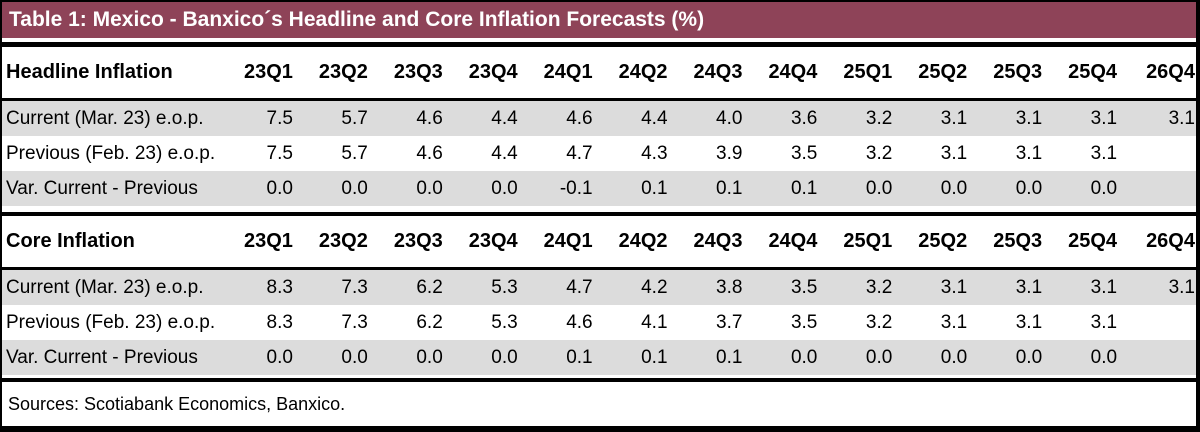  What do you see at coordinates (89, 72) in the screenshot?
I see `section-label: Headline Inflation` at bounding box center [89, 72].